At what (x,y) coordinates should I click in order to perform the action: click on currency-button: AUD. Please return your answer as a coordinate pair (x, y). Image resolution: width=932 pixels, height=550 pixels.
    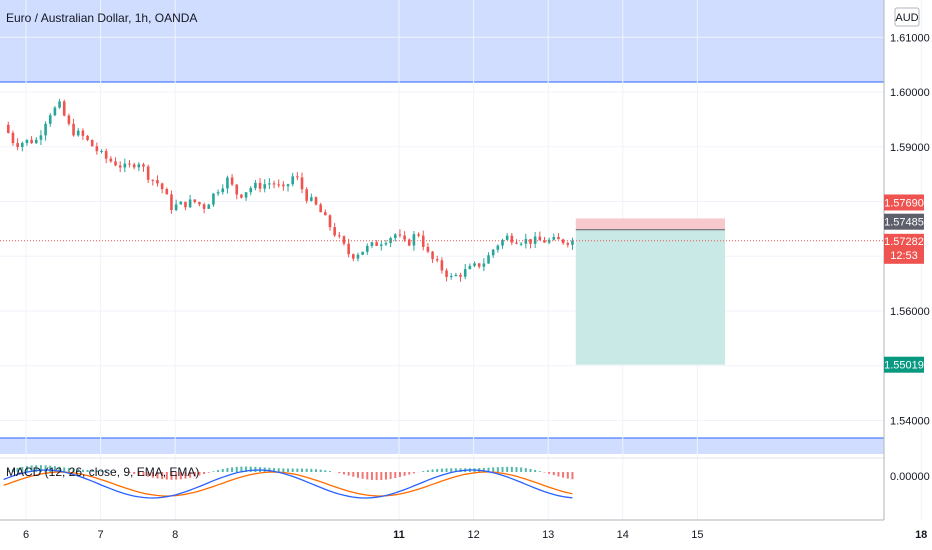
    Looking at the image, I should click on (907, 17).